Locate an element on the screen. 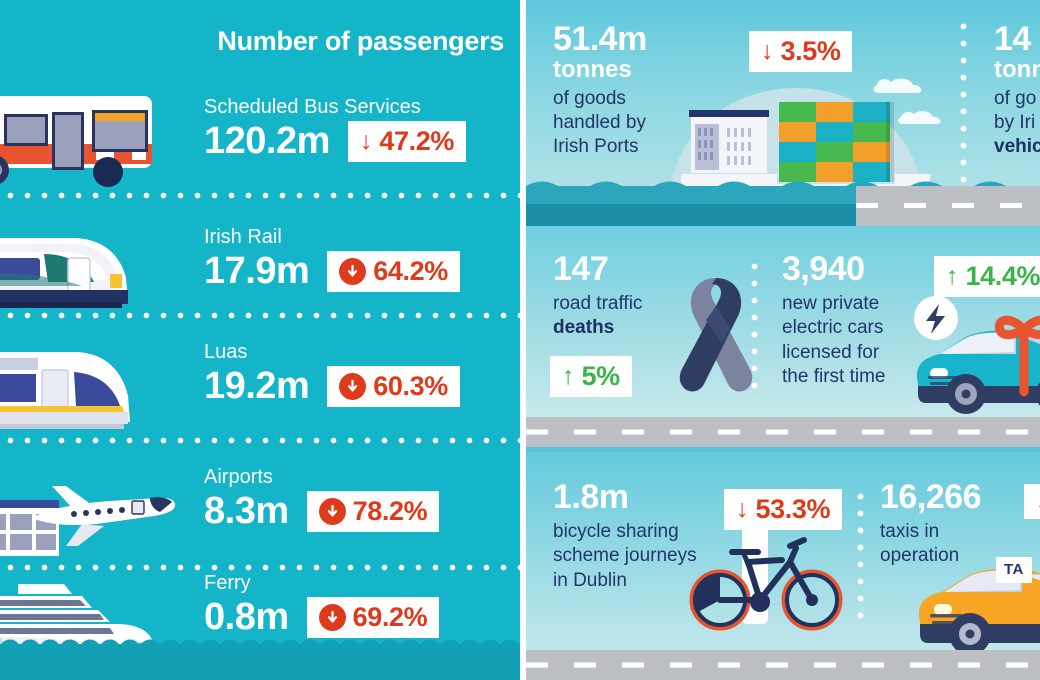  stat-description: taxis in operation is located at coordinates (920, 544).